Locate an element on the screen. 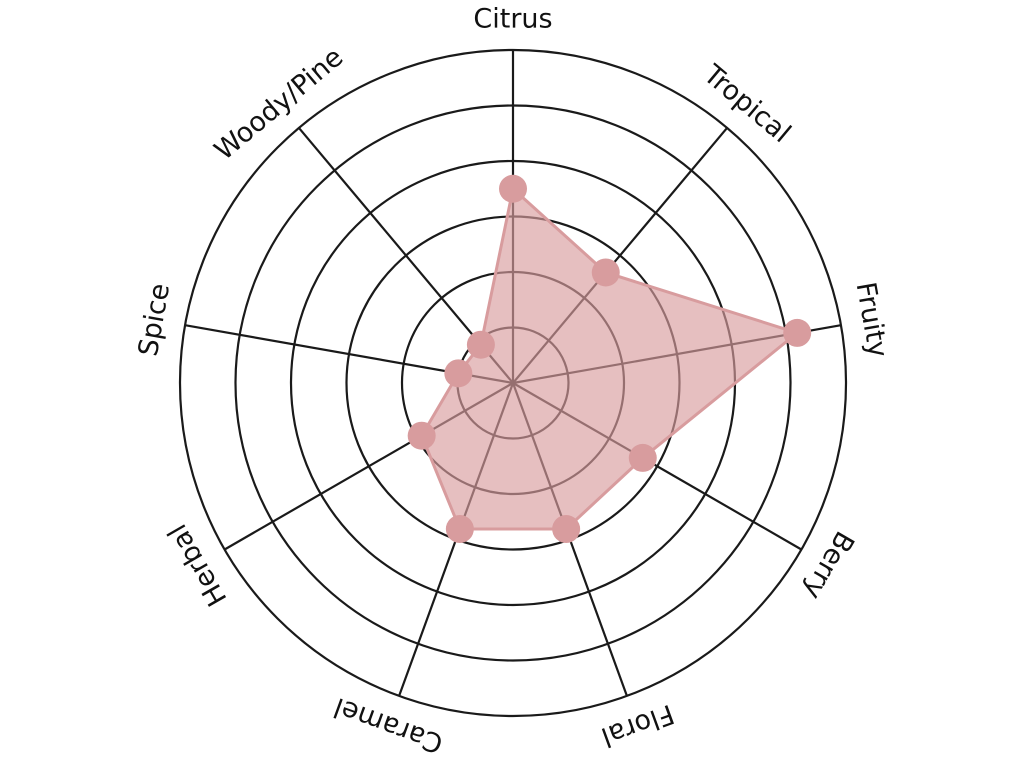 This screenshot has height=768, width=1024. axis-label: Floral is located at coordinates (637, 725).